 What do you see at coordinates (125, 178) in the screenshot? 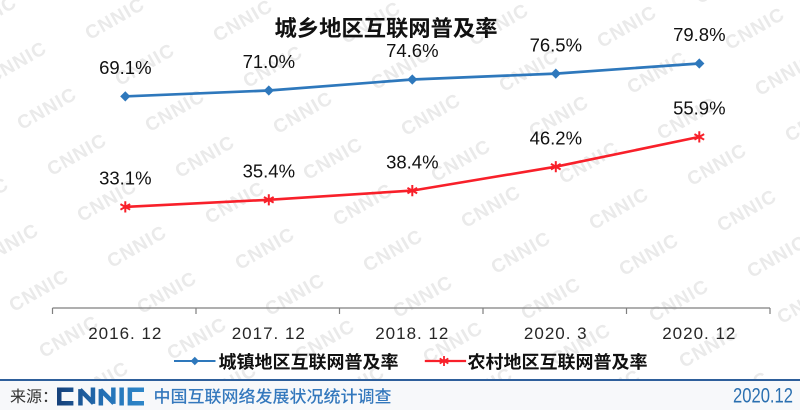
I see `svg-text: 33.1%` at bounding box center [125, 178].